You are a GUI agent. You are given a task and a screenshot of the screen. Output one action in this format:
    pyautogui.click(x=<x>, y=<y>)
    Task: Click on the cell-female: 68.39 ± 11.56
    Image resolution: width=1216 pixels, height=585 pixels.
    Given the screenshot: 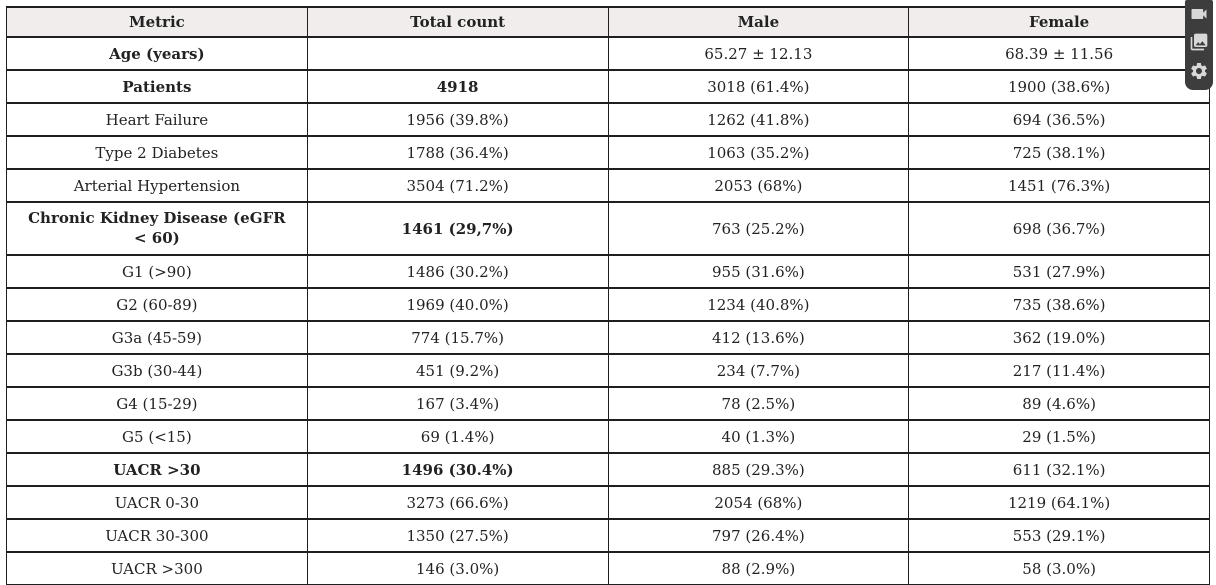 What is the action you would take?
    pyautogui.click(x=1059, y=53)
    